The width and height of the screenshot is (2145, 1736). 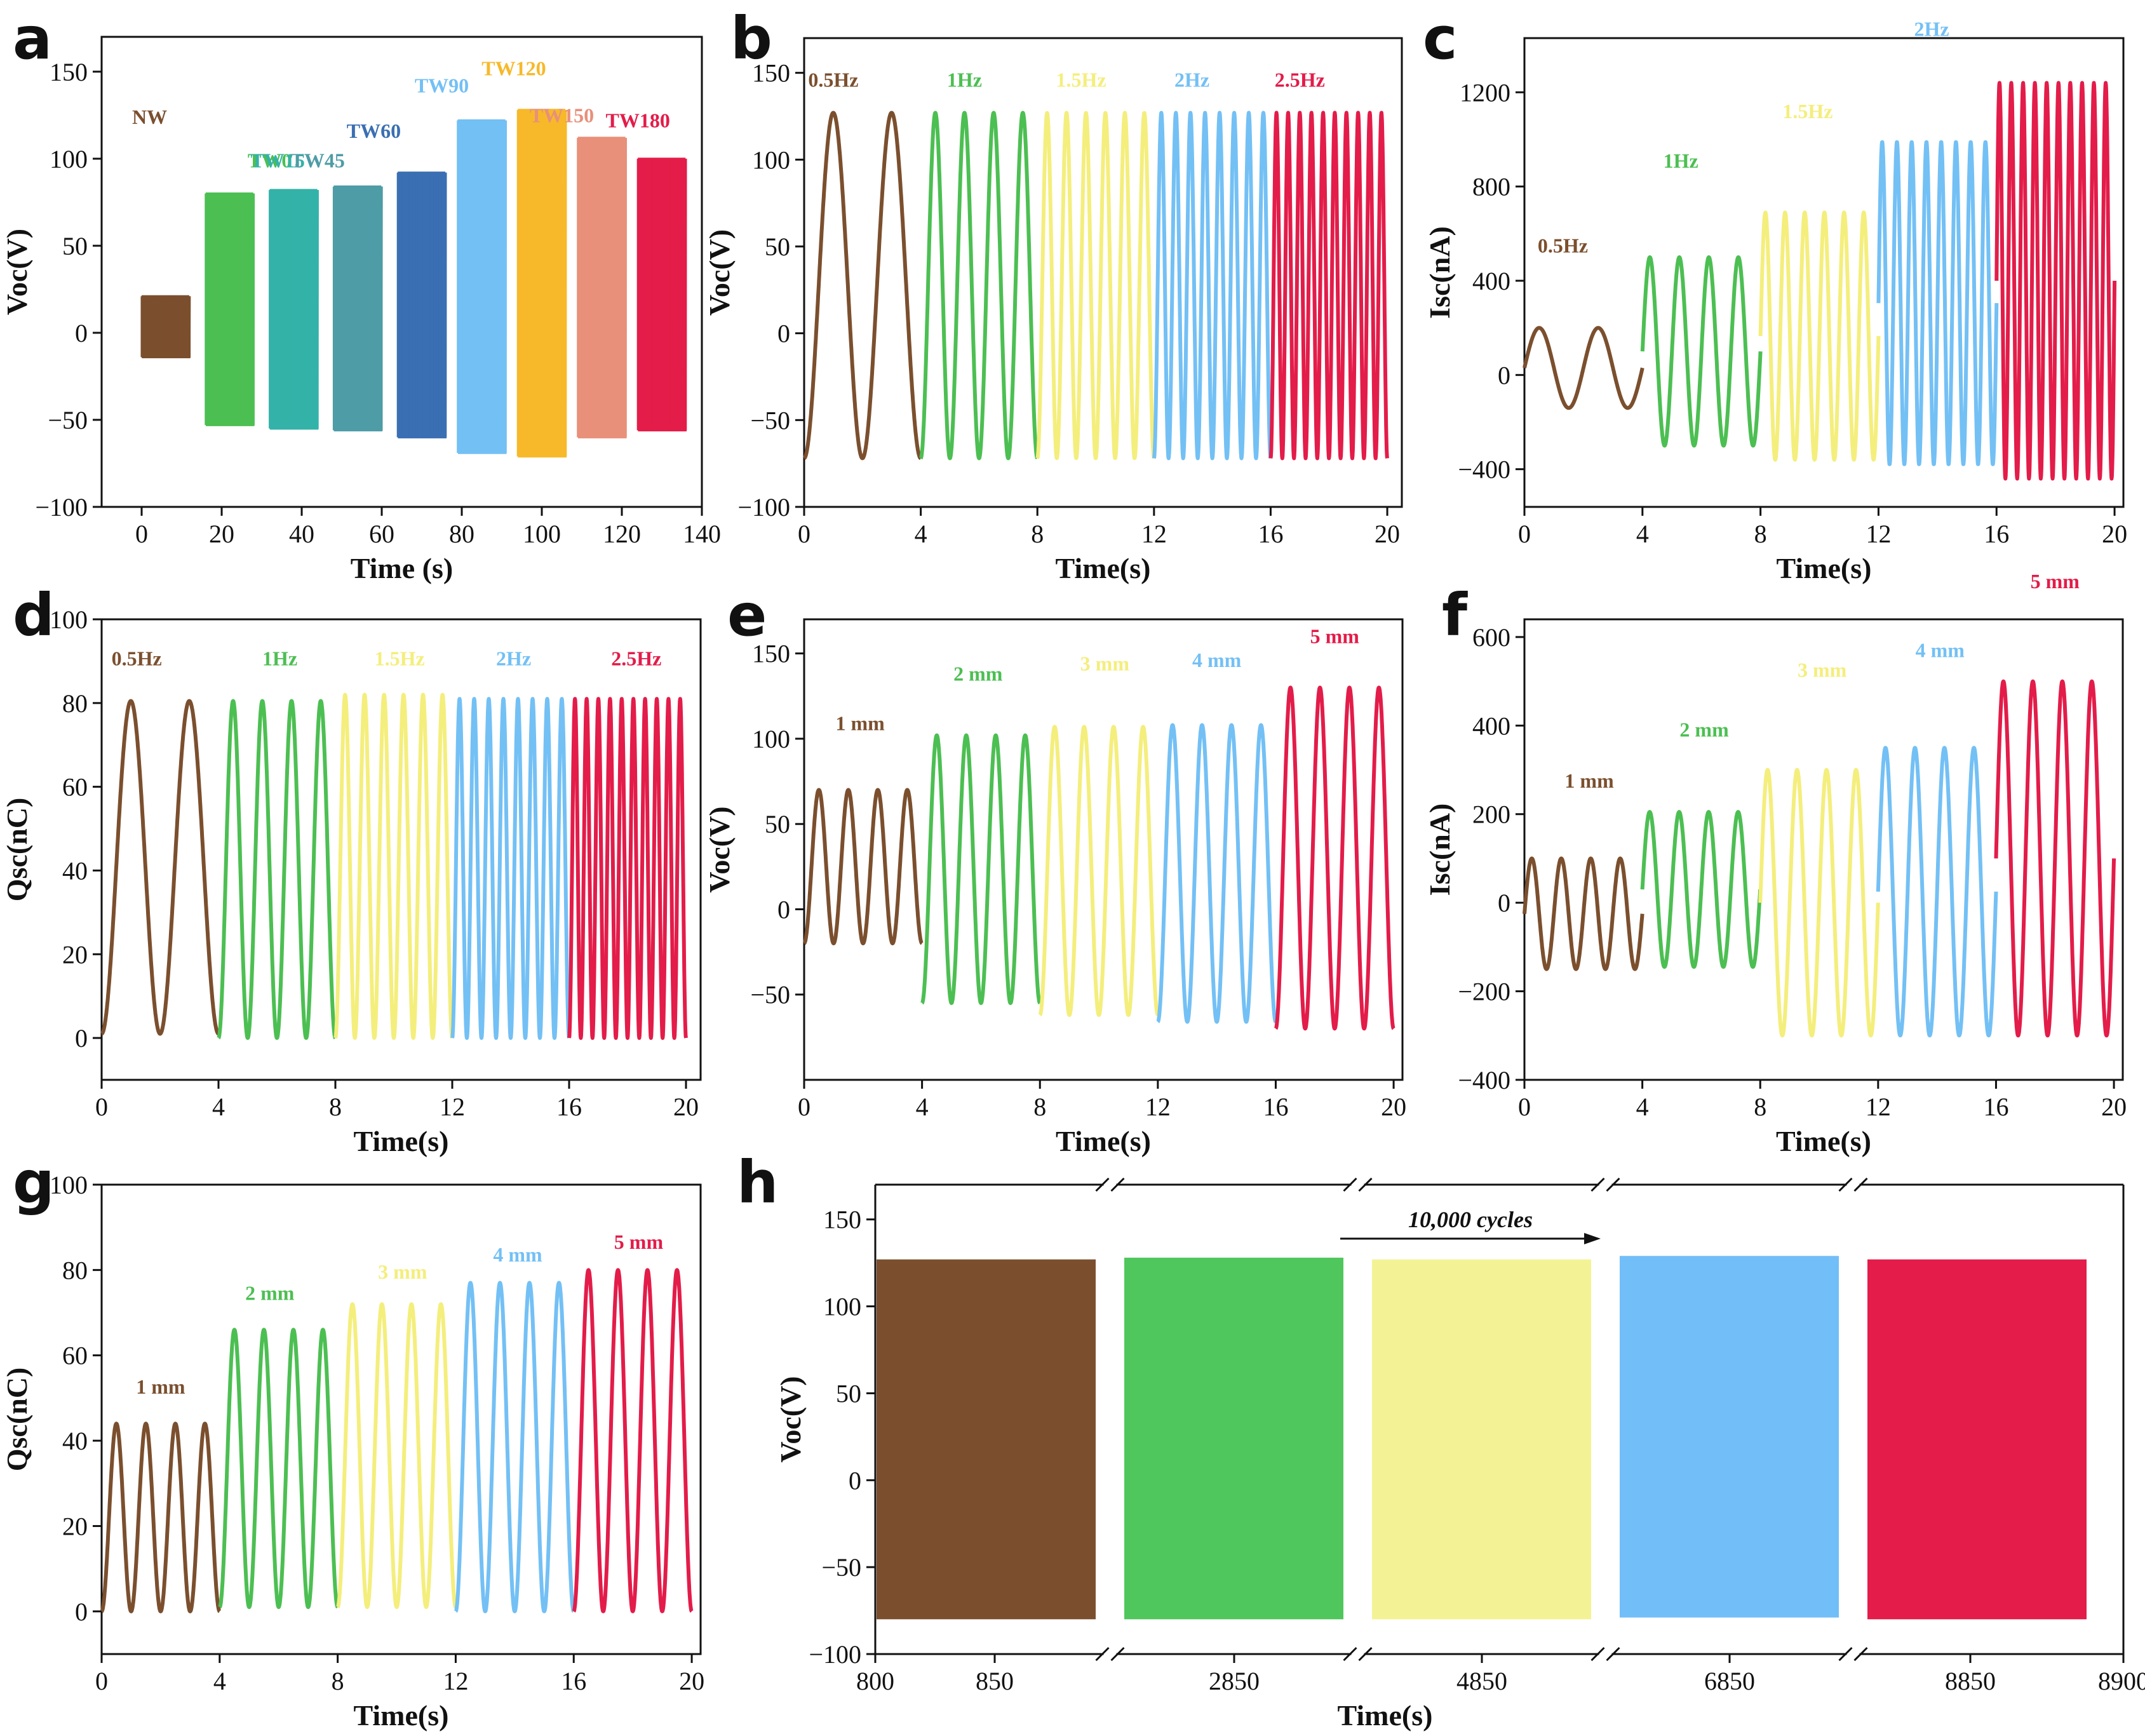 What do you see at coordinates (1491, 281) in the screenshot?
I see `y-tick-label: 400` at bounding box center [1491, 281].